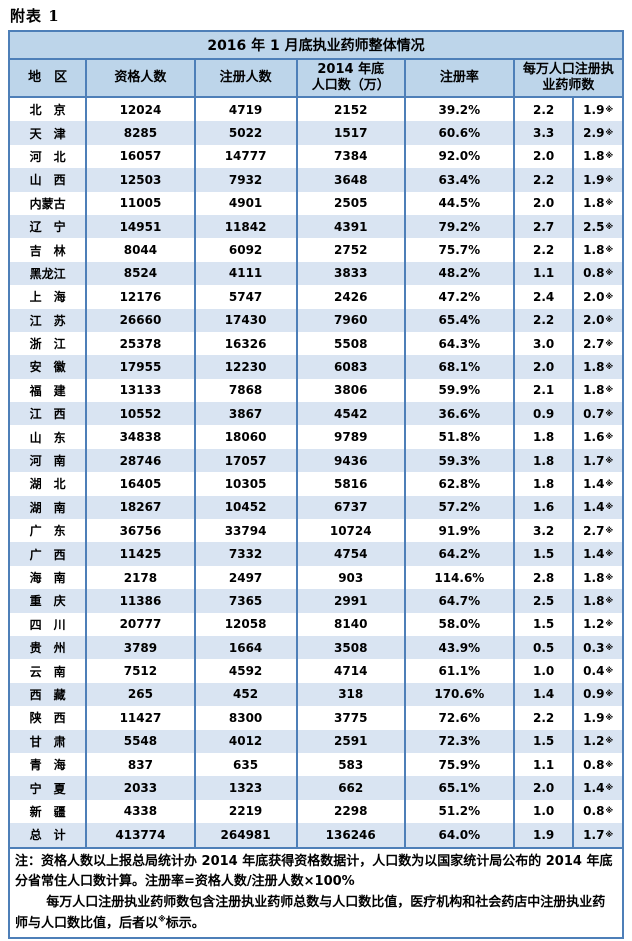 Image resolution: width=632 pixels, height=941 pixels. I want to click on cell-population: 7960, so click(349, 320).